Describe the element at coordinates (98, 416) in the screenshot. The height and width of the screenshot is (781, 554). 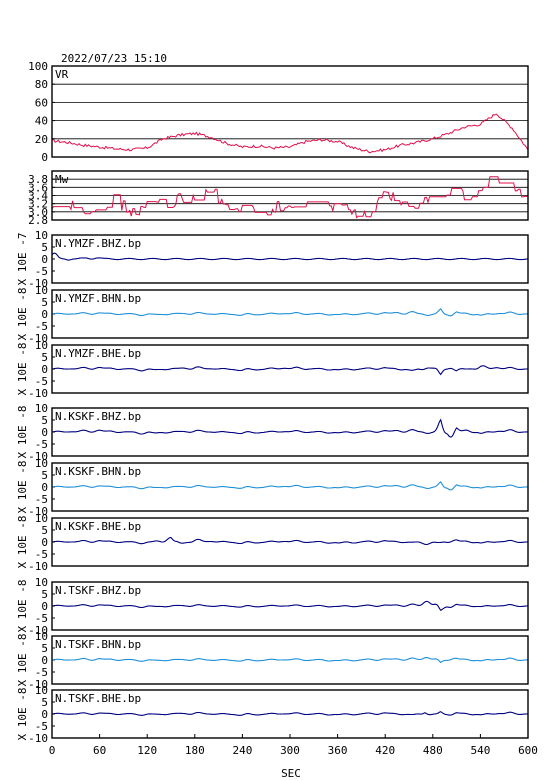
I see `panel-label: N.KSKF.BHZ.bp` at that location.